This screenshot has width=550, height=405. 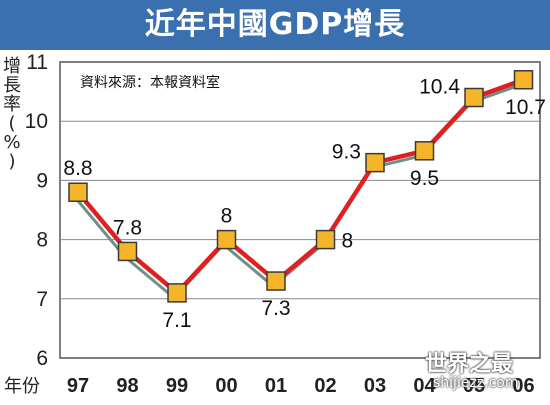 What do you see at coordinates (523, 386) in the screenshot?
I see `x-tick-06: 06` at bounding box center [523, 386].